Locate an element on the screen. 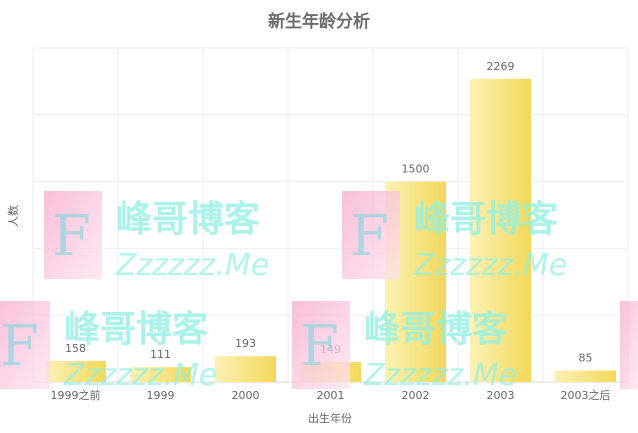 The height and width of the screenshot is (433, 638). data-label: 85 is located at coordinates (586, 358).